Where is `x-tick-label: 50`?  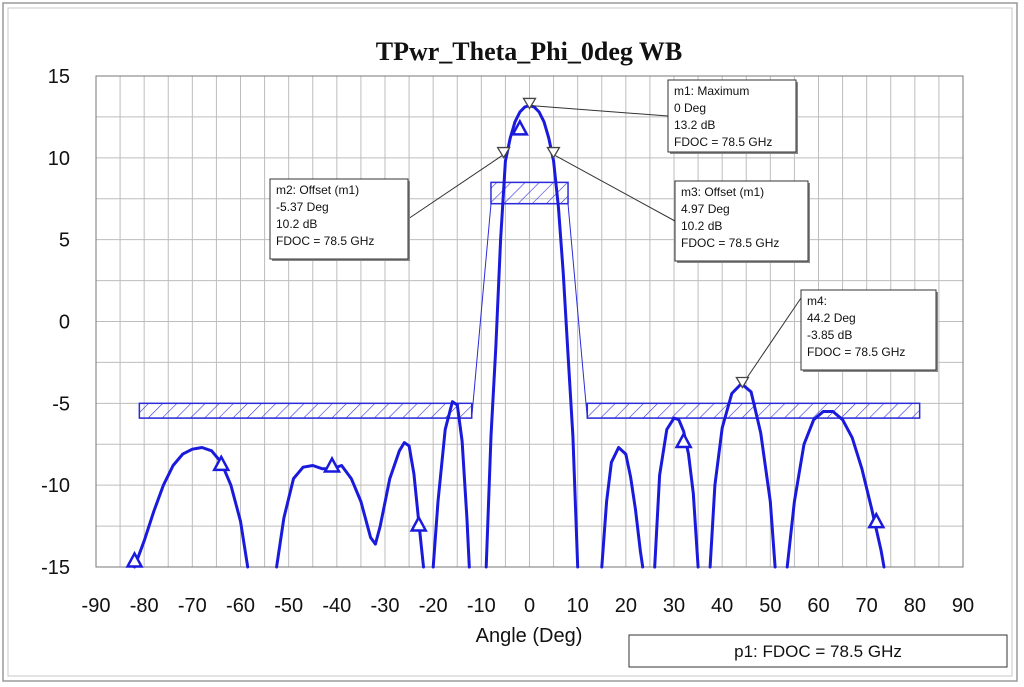 x-tick-label: 50 is located at coordinates (770, 606).